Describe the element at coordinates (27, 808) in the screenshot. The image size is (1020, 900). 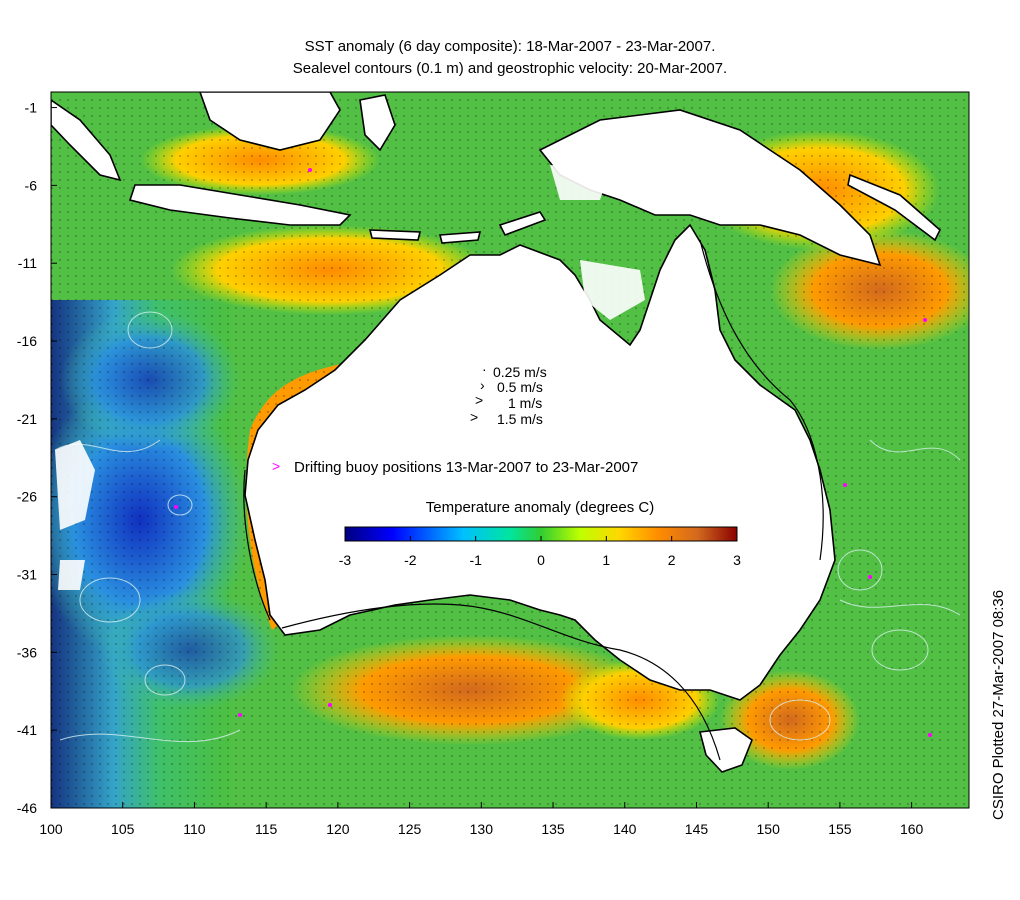
I see `y-tick-label: -46` at that location.